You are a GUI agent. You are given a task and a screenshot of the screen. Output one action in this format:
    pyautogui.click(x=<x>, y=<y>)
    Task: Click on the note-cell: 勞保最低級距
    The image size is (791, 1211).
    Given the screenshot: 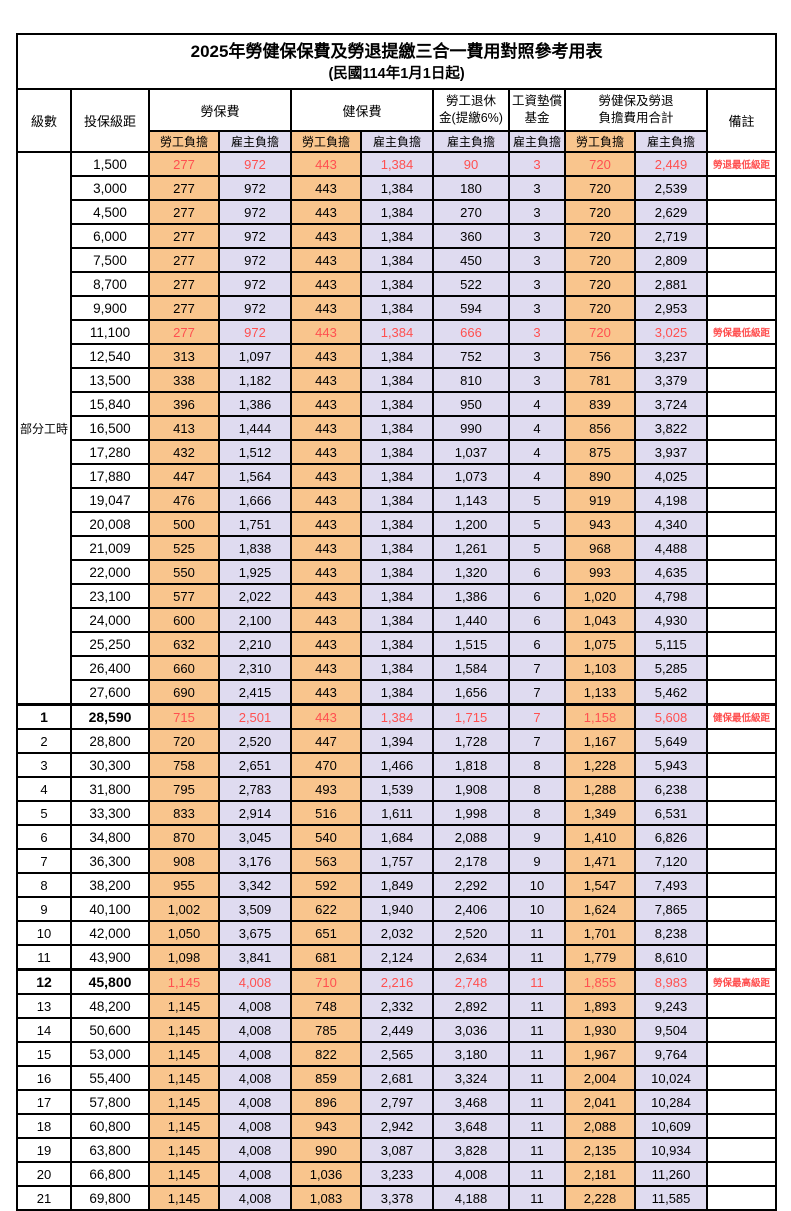 What is the action you would take?
    pyautogui.click(x=741, y=332)
    